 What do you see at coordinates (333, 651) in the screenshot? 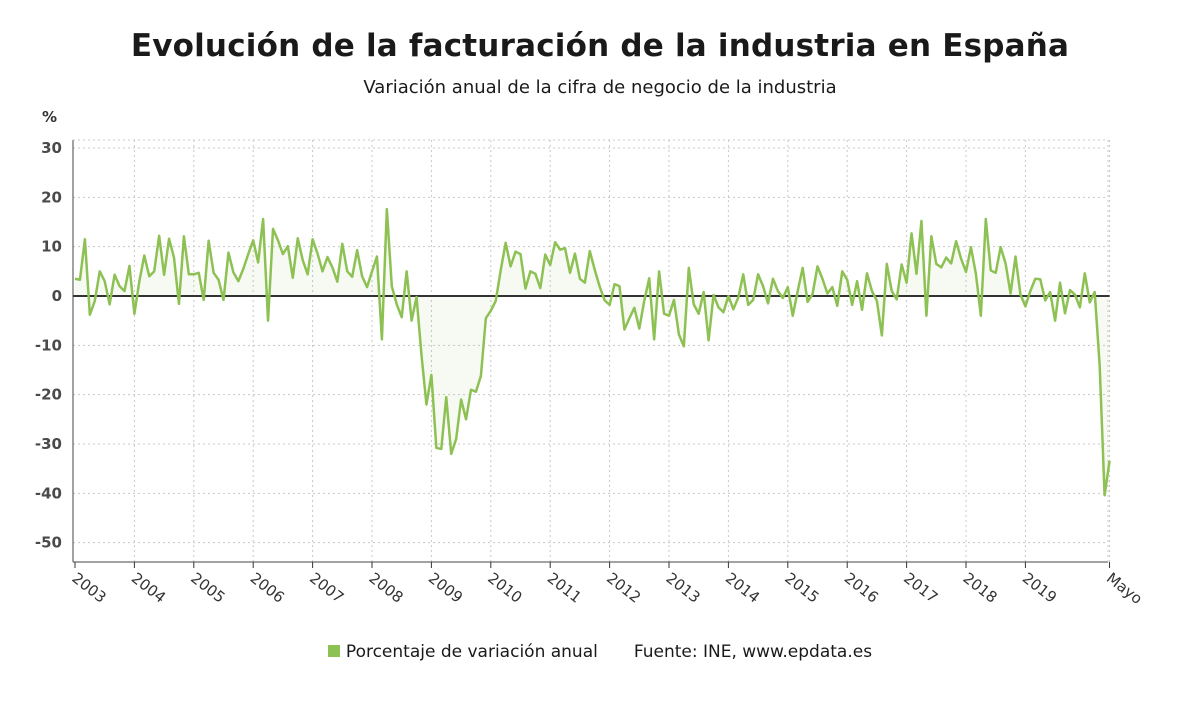
I see `legend-swatch` at bounding box center [333, 651].